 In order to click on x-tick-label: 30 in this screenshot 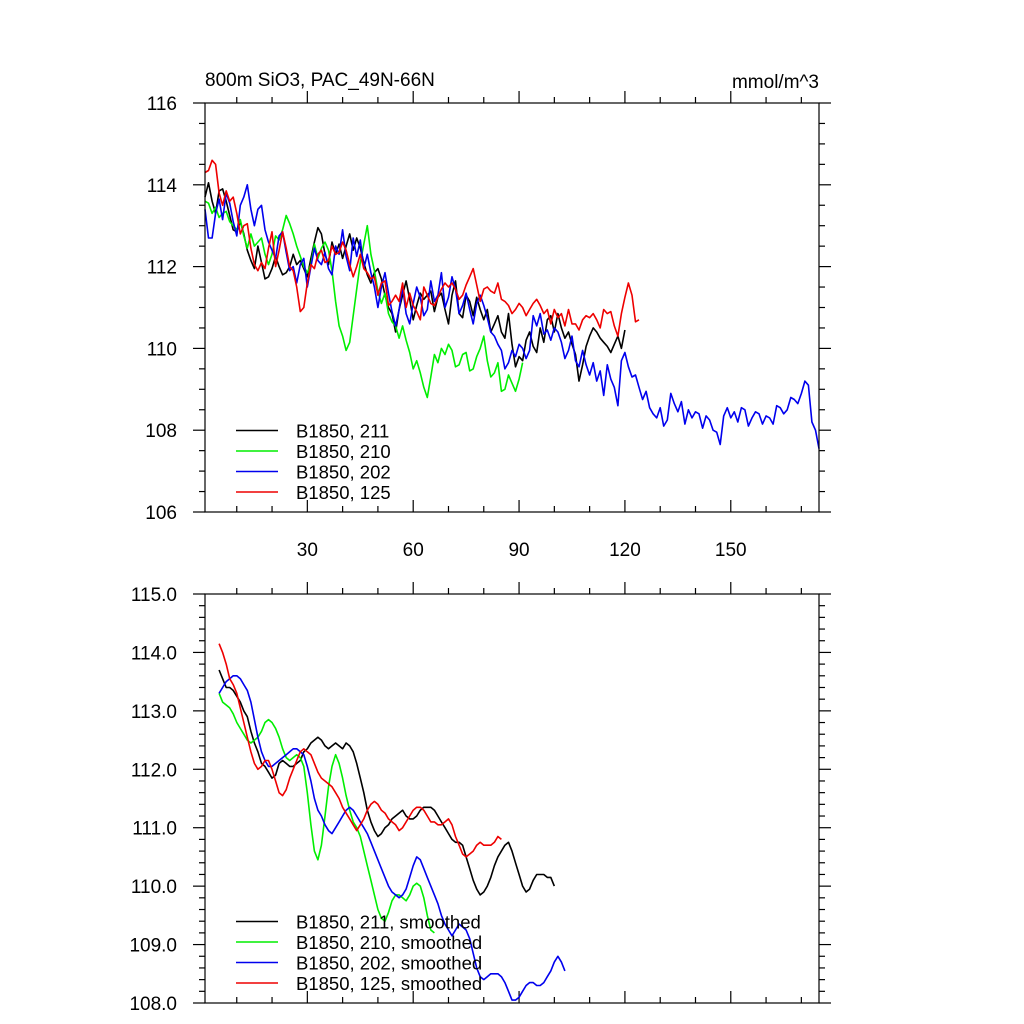, I will do `click(307, 550)`.